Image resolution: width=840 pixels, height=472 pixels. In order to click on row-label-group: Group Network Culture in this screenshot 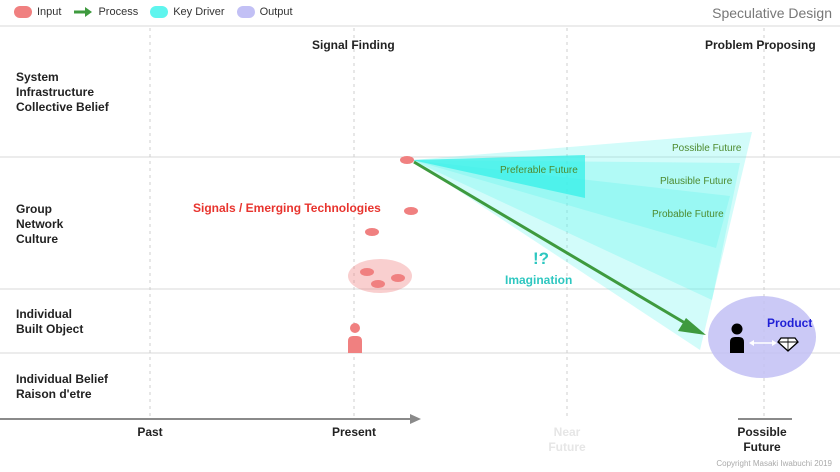, I will do `click(39, 224)`.